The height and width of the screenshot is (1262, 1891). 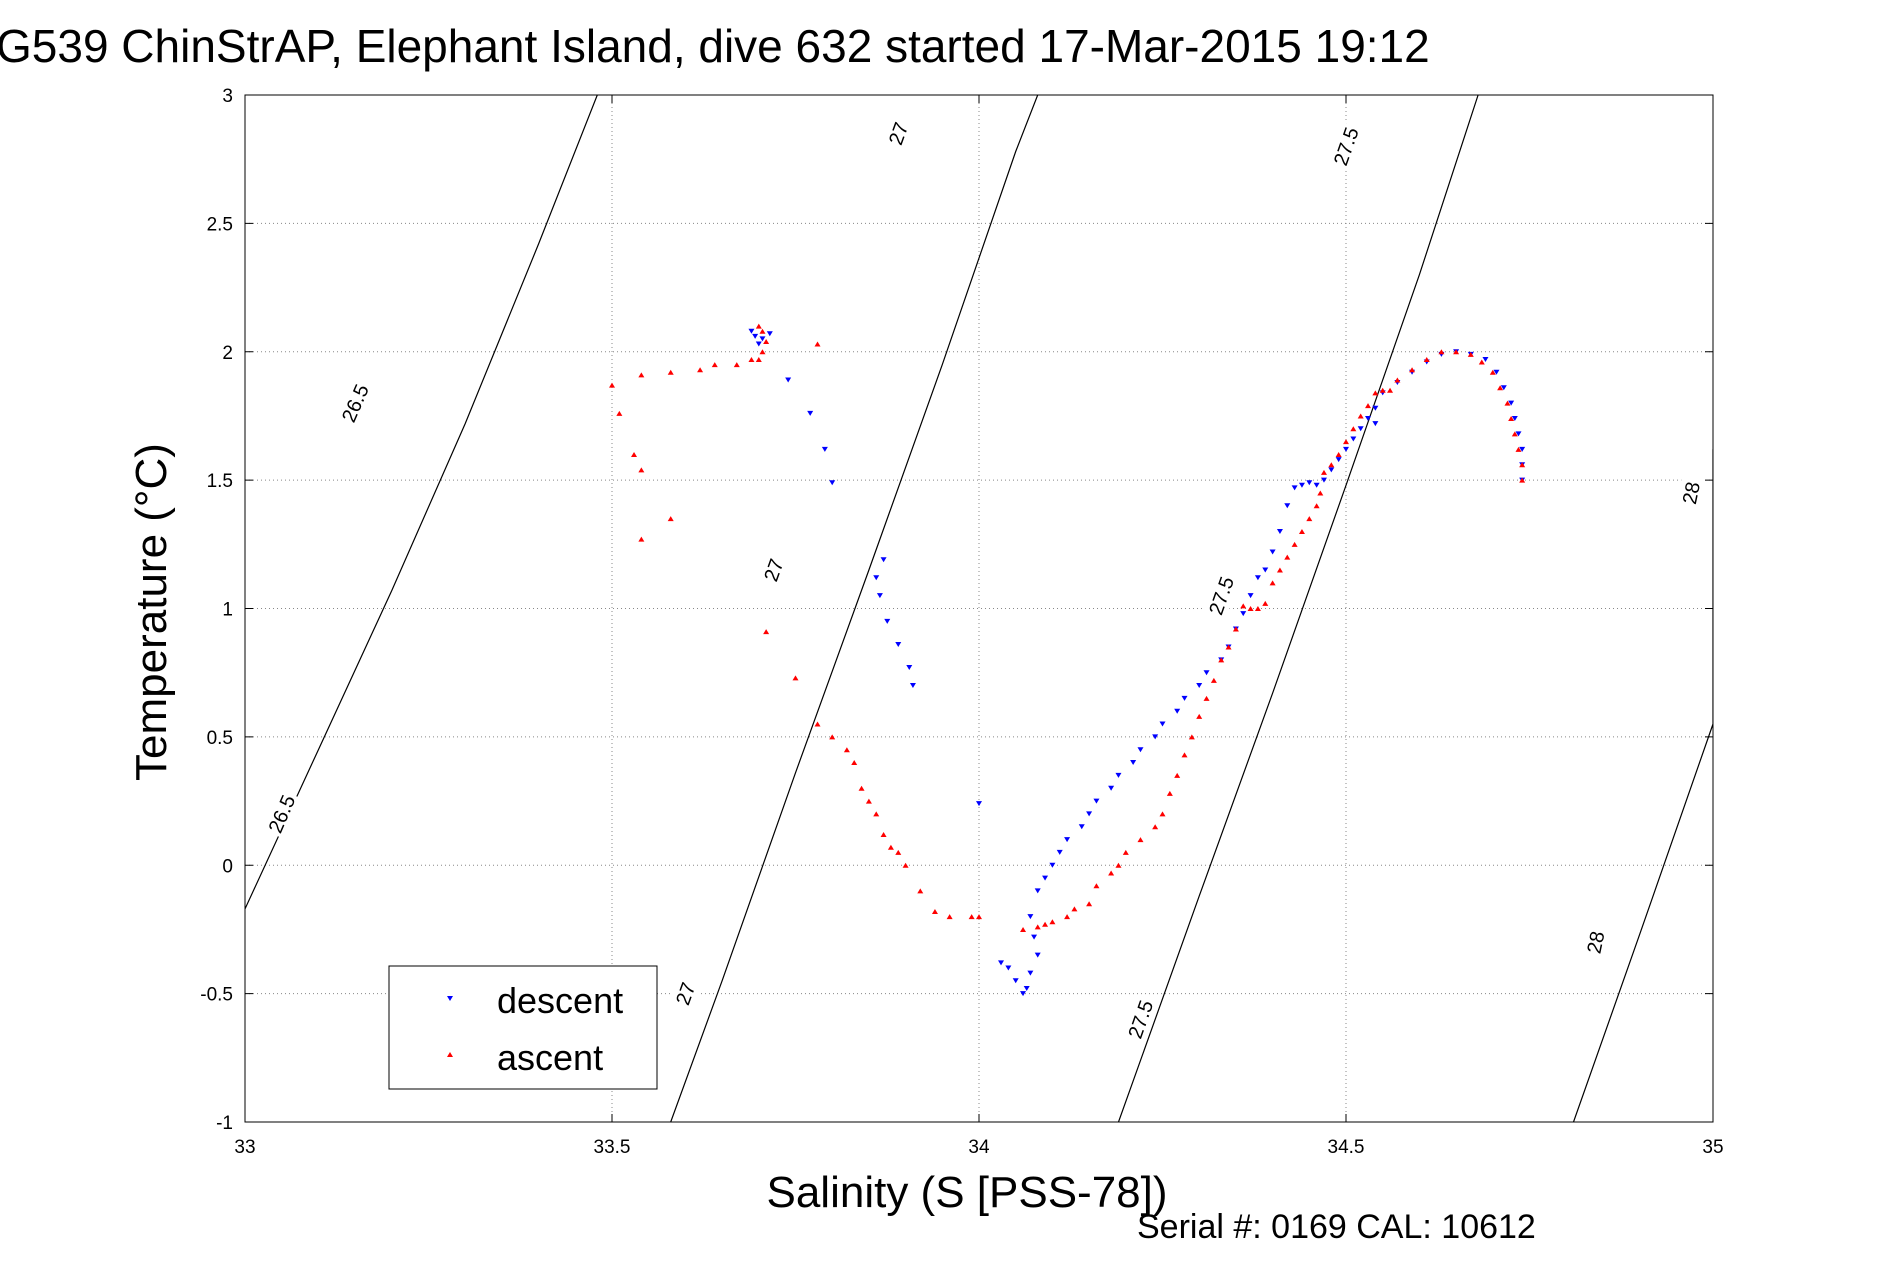 I want to click on y-tick-label: 3, so click(x=227, y=96).